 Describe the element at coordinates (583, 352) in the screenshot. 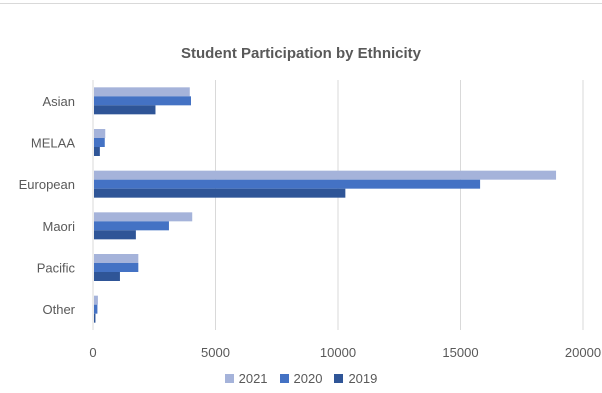

I see `x-tick-label: 20000` at that location.